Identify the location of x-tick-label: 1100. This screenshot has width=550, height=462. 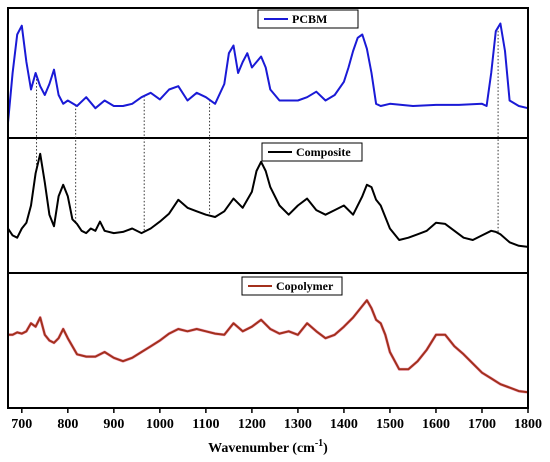
(205, 424).